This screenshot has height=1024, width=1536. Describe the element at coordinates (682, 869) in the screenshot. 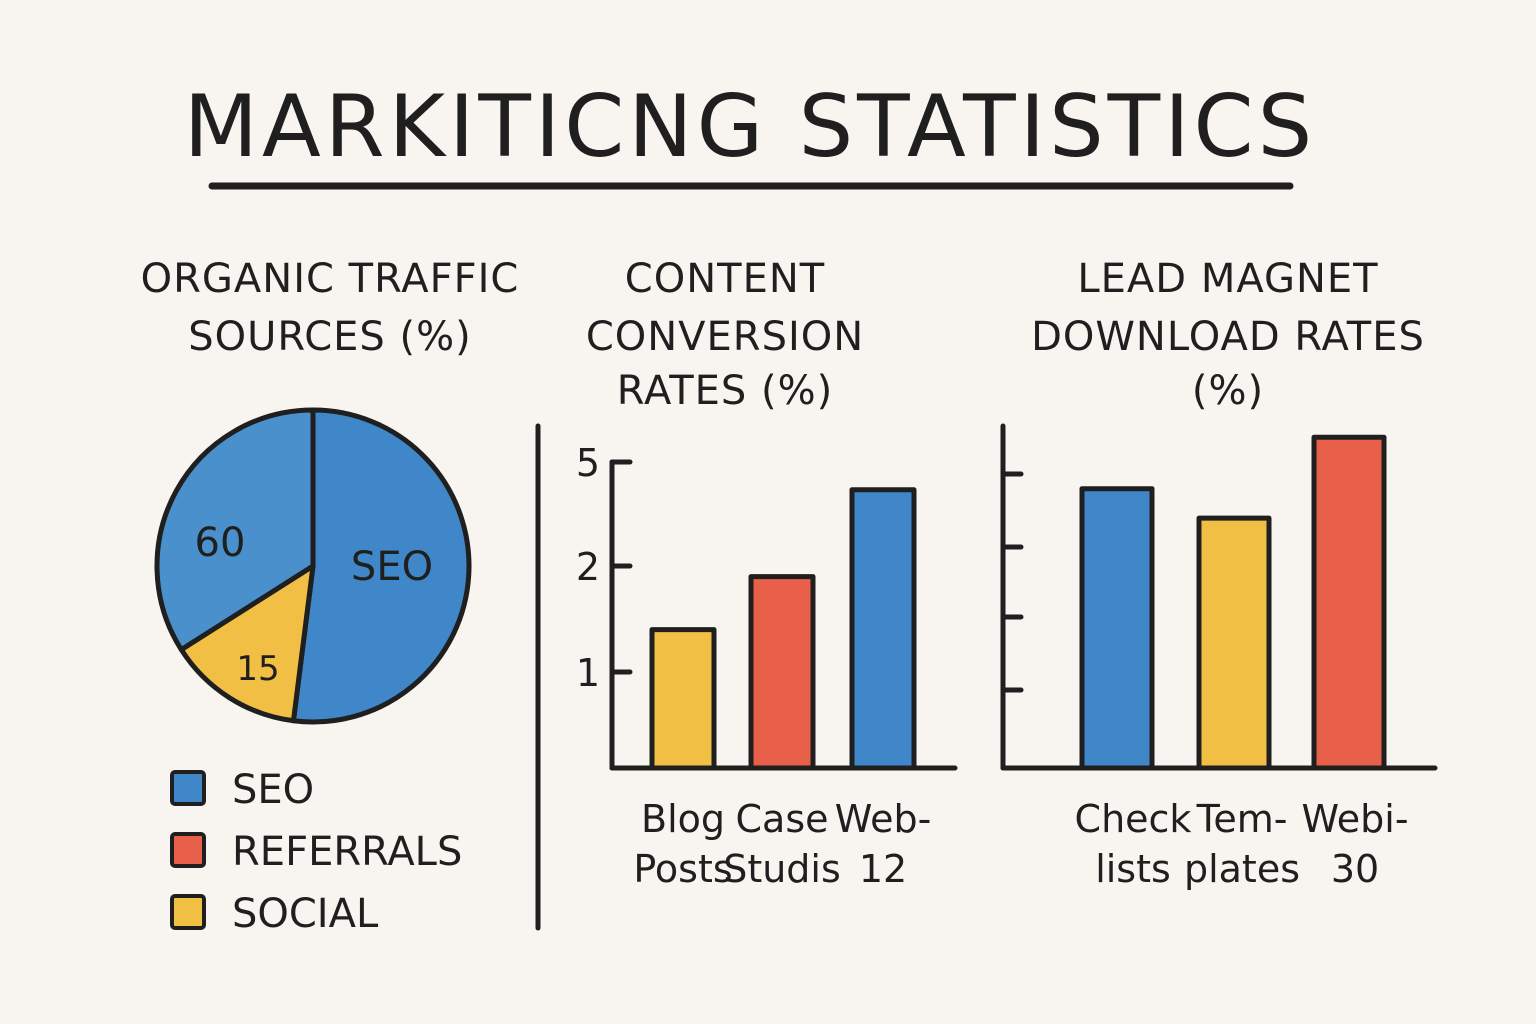

I see `x-category-label: Posts` at that location.